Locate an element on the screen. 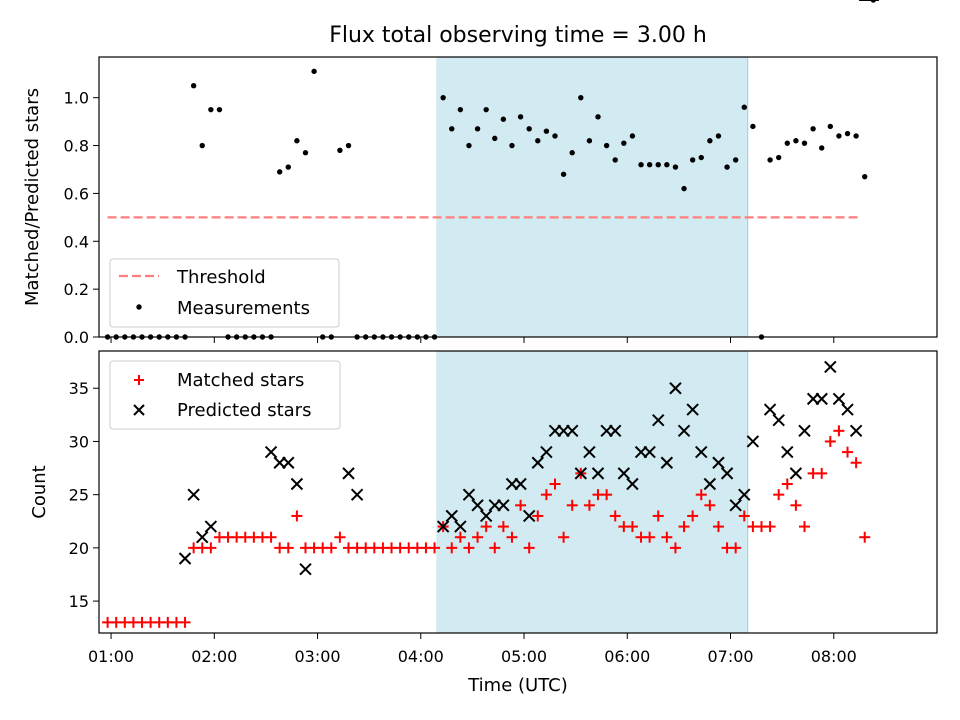 The height and width of the screenshot is (720, 960). top-x-ticks is located at coordinates (472, 340).